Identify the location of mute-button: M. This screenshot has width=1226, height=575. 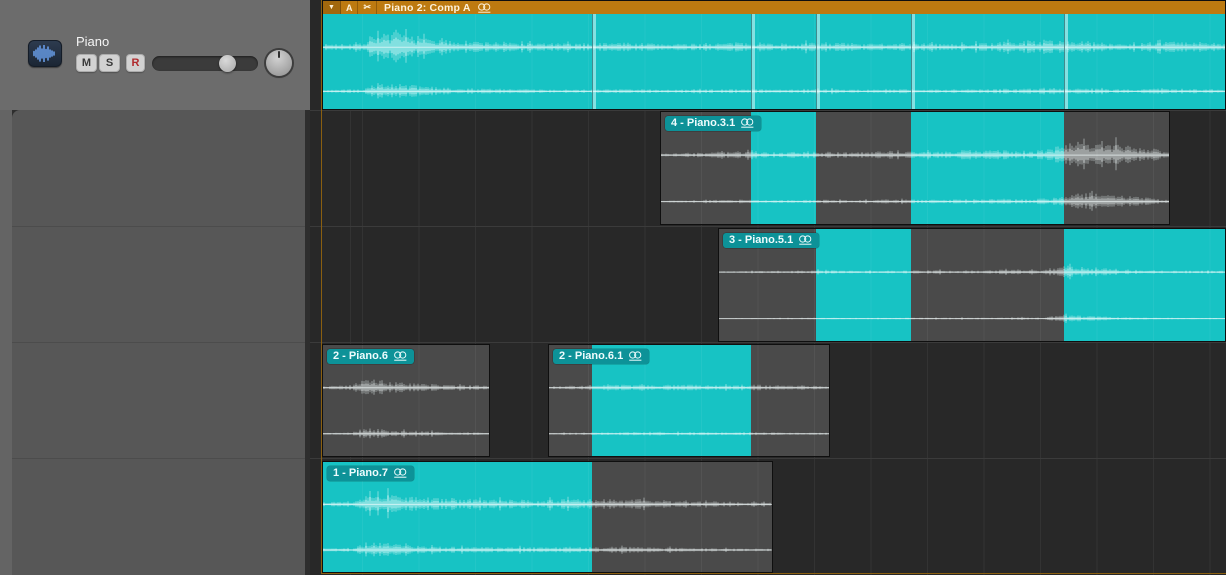
(86, 63).